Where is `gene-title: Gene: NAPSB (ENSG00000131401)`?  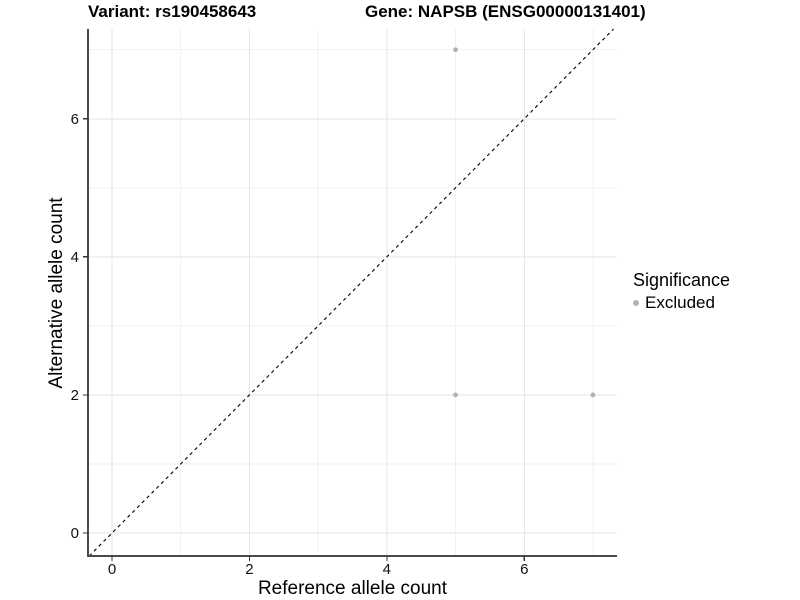
gene-title: Gene: NAPSB (ENSG00000131401) is located at coordinates (505, 11).